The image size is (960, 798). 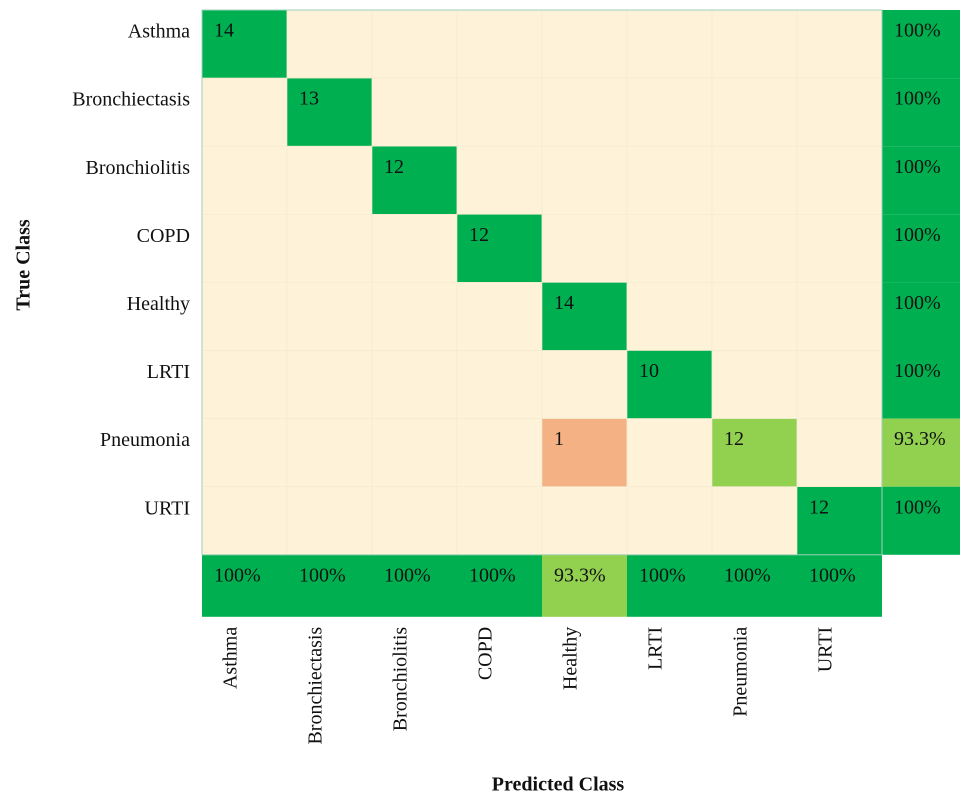 What do you see at coordinates (826, 649) in the screenshot?
I see `x-tick-label: URTI` at bounding box center [826, 649].